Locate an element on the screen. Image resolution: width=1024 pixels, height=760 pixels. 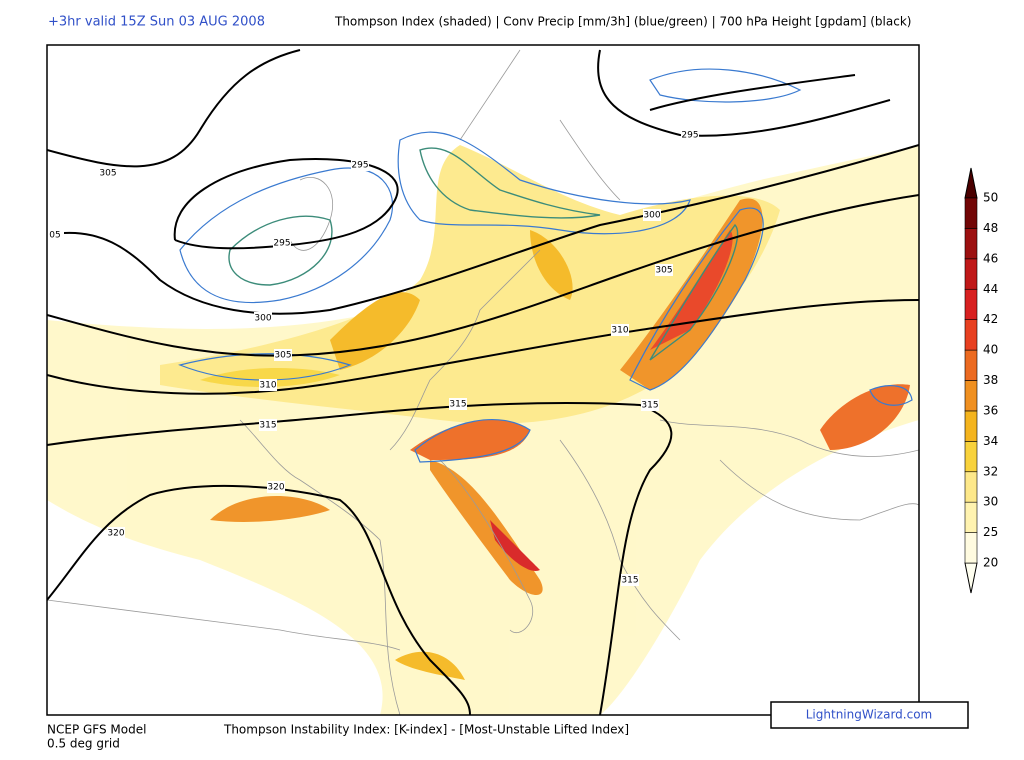
colorbar-label: 36 is located at coordinates (990, 410).